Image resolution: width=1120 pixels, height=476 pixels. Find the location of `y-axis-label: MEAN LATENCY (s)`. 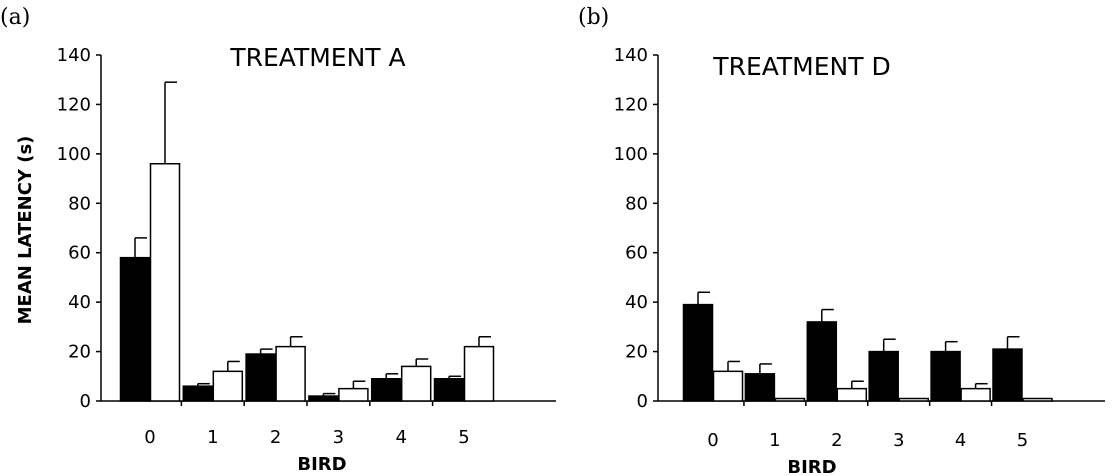

y-axis-label: MEAN LATENCY (s) is located at coordinates (25, 230).